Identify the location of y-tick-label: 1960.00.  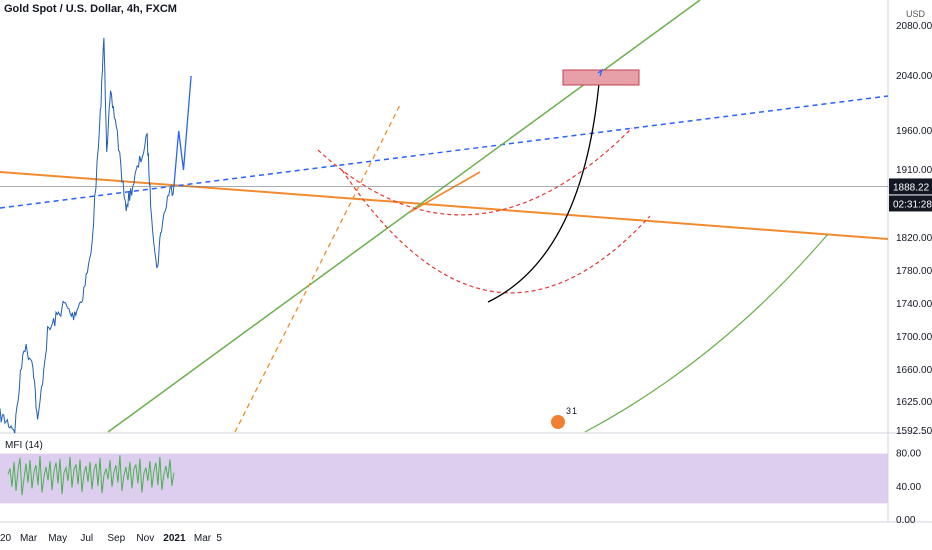
(914, 131).